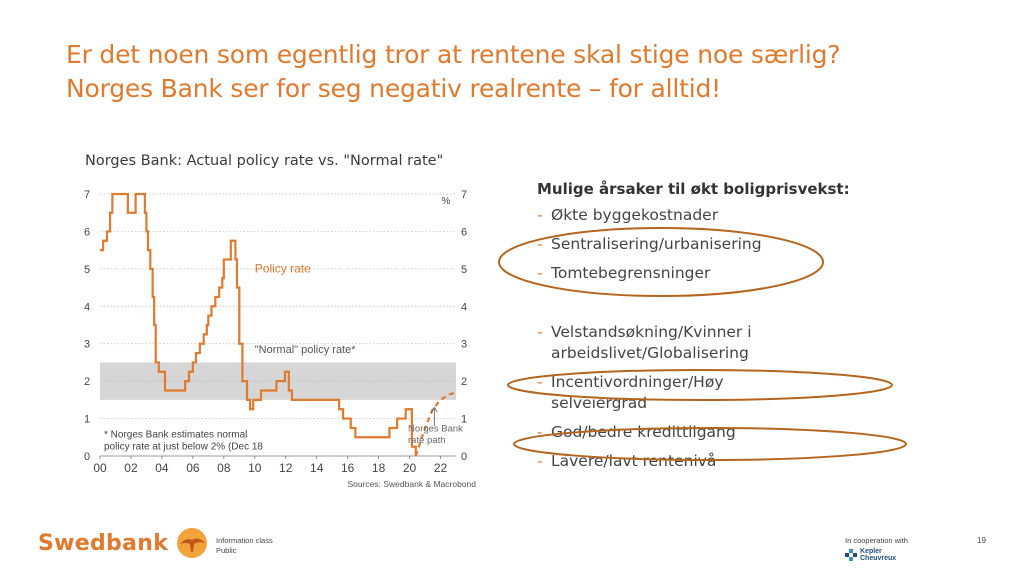 This screenshot has width=1024, height=576. Describe the element at coordinates (410, 468) in the screenshot. I see `x-tick-label: 20` at that location.